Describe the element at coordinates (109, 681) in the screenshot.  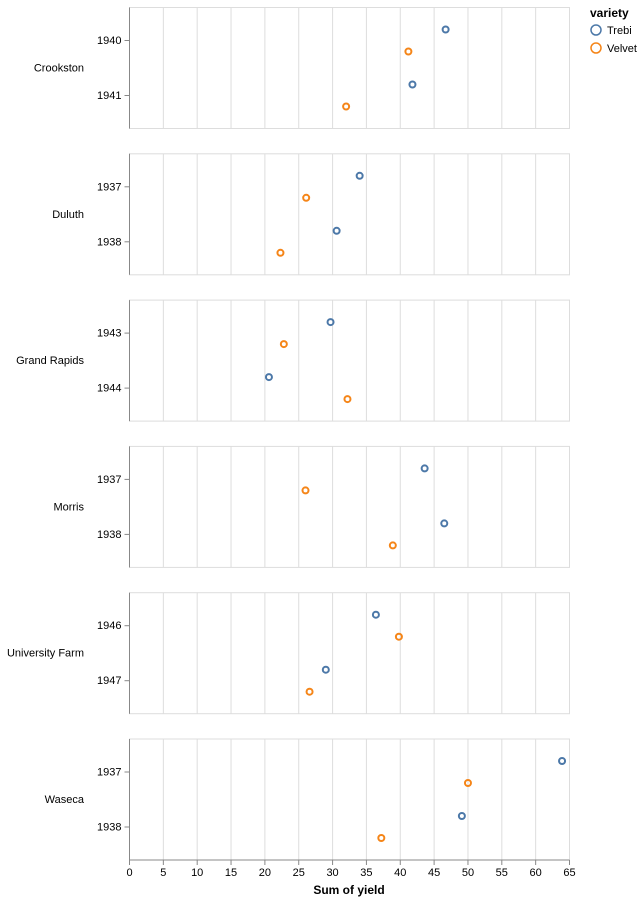
I see `y-tick-label: 1947` at that location.